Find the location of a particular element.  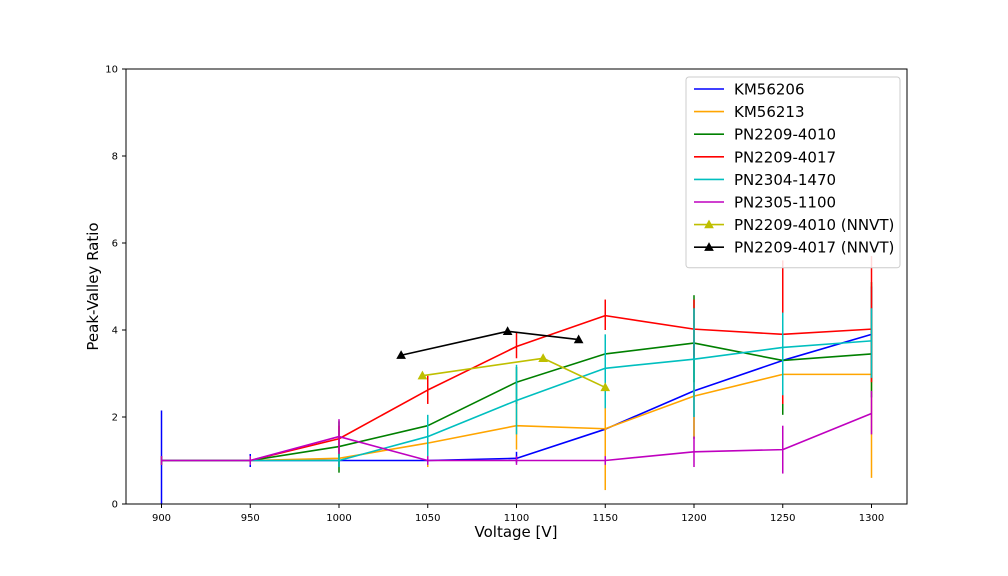

legend-label: PN2209-4010 (NNVT) is located at coordinates (814, 225).